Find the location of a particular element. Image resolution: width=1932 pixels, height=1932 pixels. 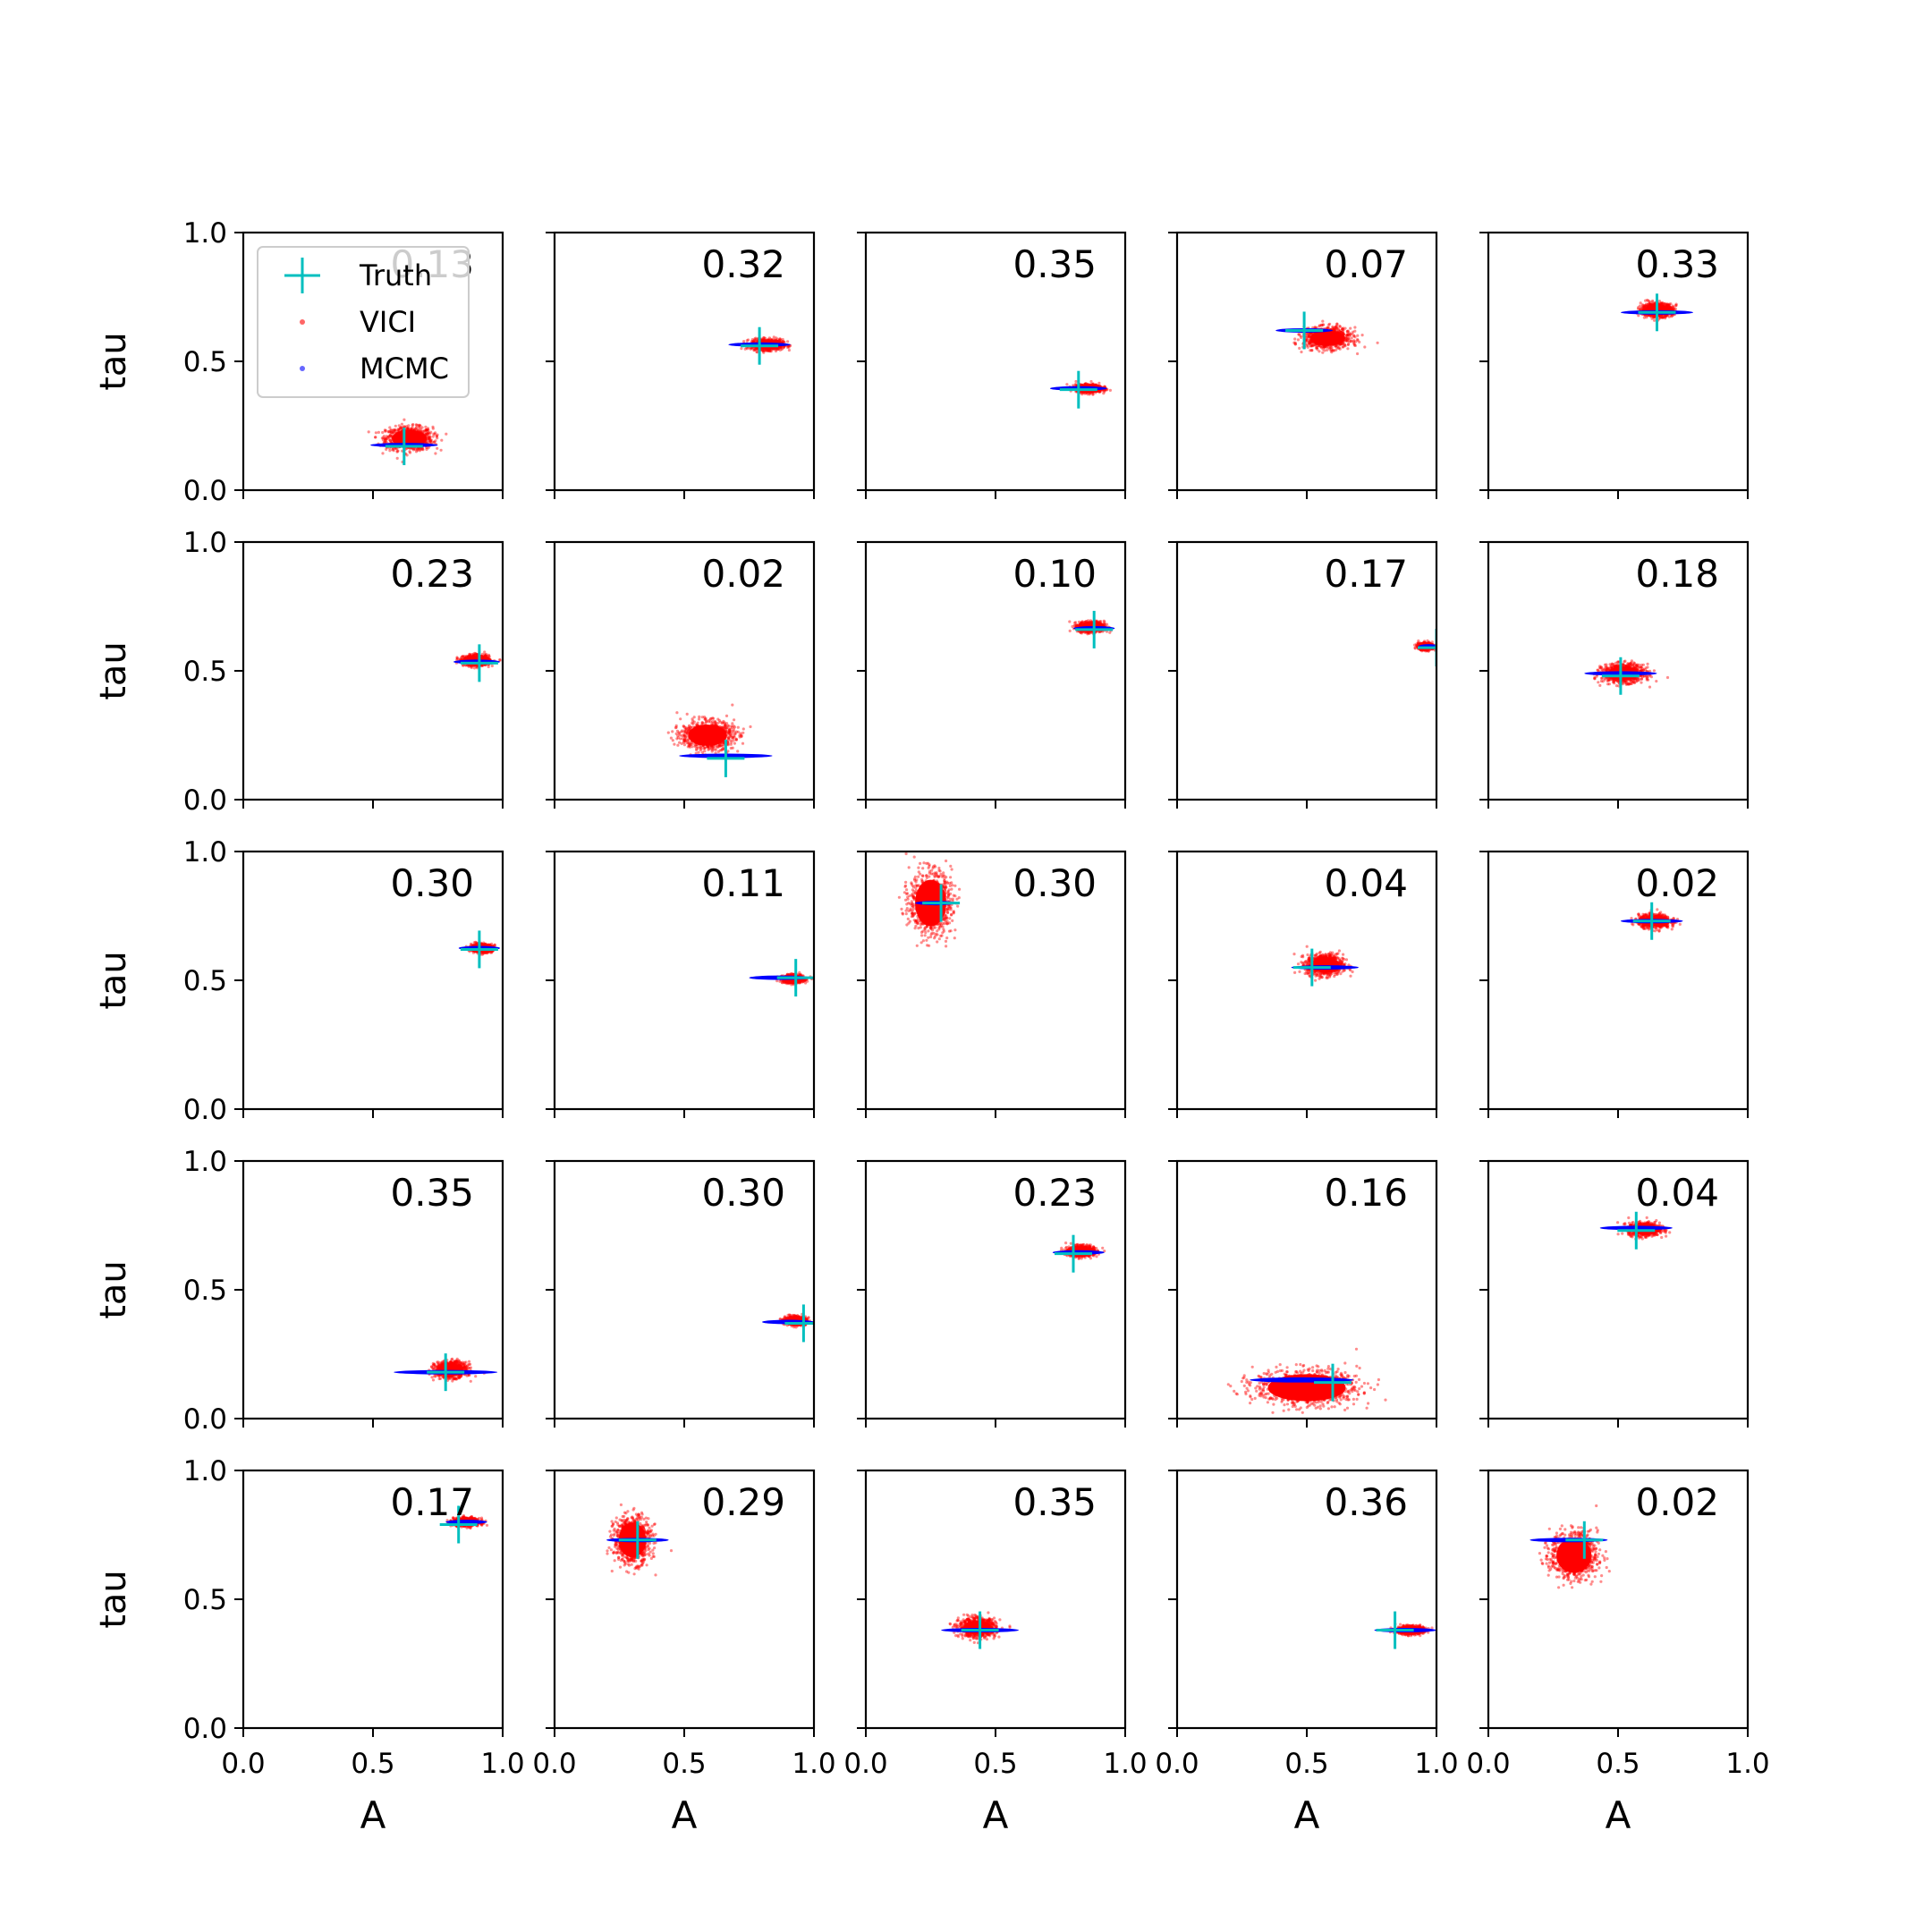

y-tick-label: 0.0 is located at coordinates (205, 491).